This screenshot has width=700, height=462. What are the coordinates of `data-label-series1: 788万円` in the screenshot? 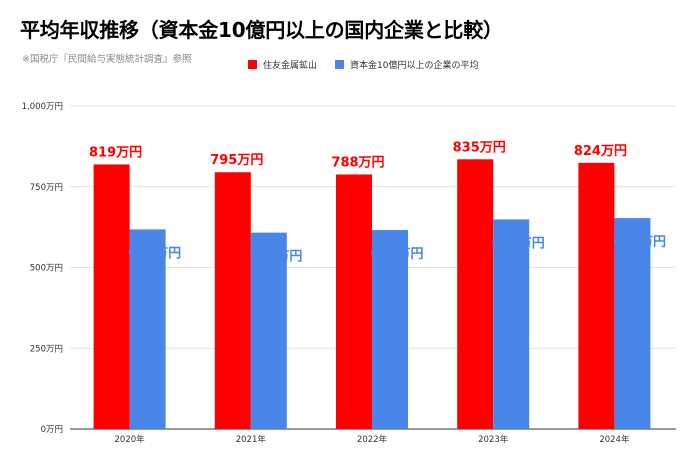 It's located at (357, 162).